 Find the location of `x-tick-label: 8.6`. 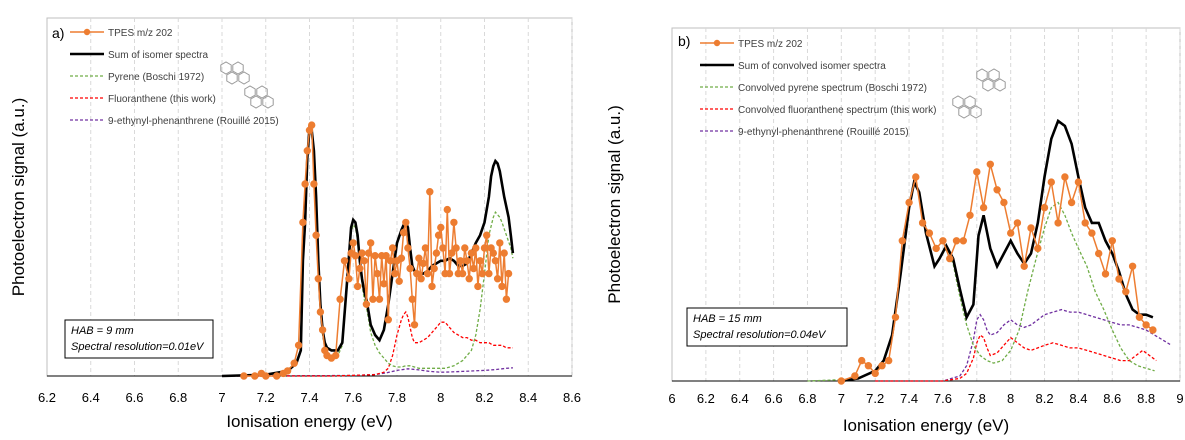

x-tick-label: 8.6 is located at coordinates (1112, 398).